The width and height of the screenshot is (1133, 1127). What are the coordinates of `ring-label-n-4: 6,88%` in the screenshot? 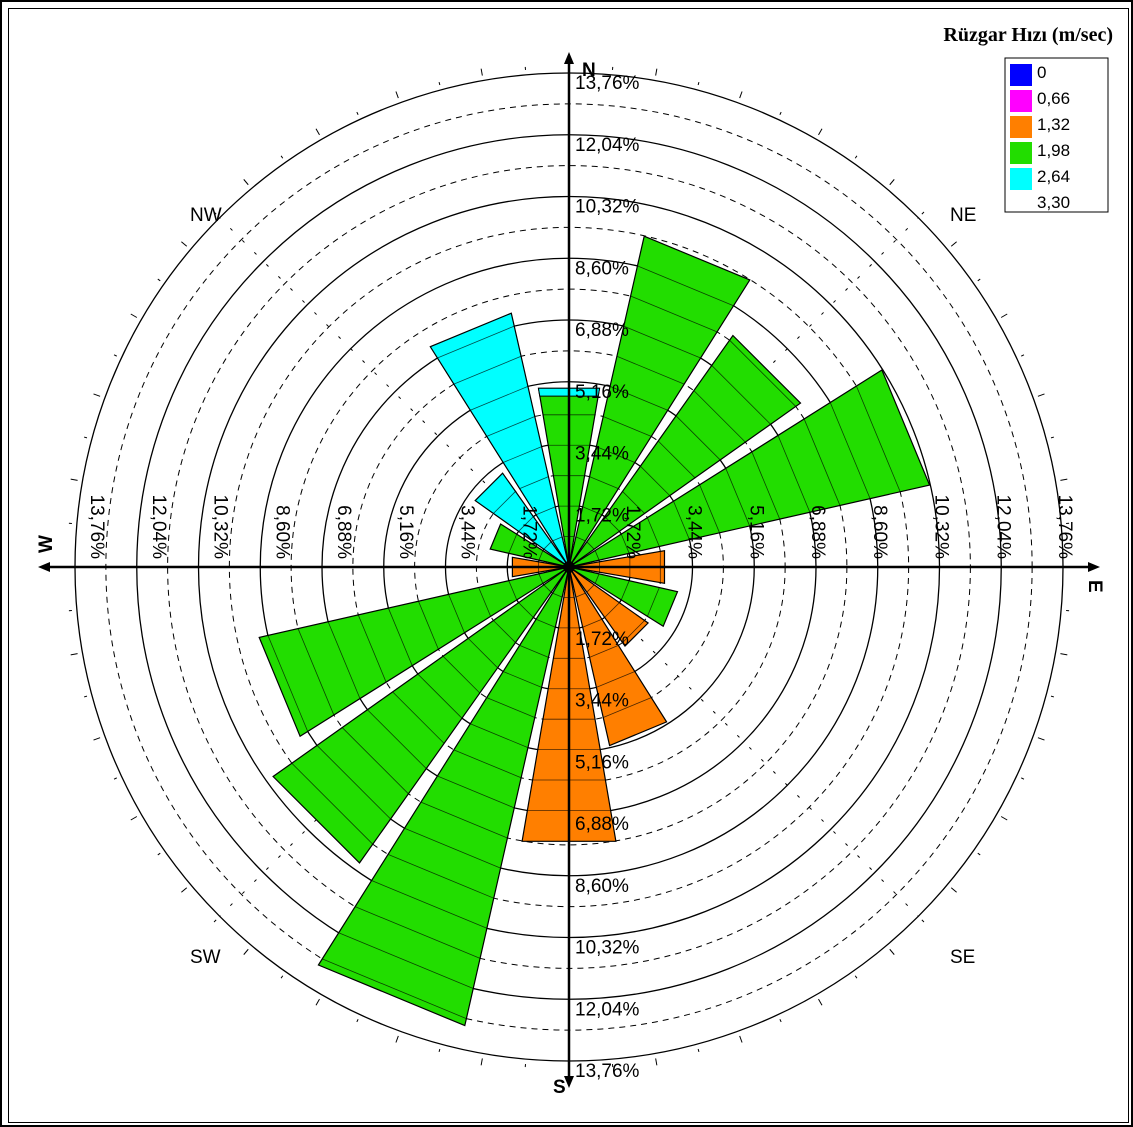 It's located at (602, 330).